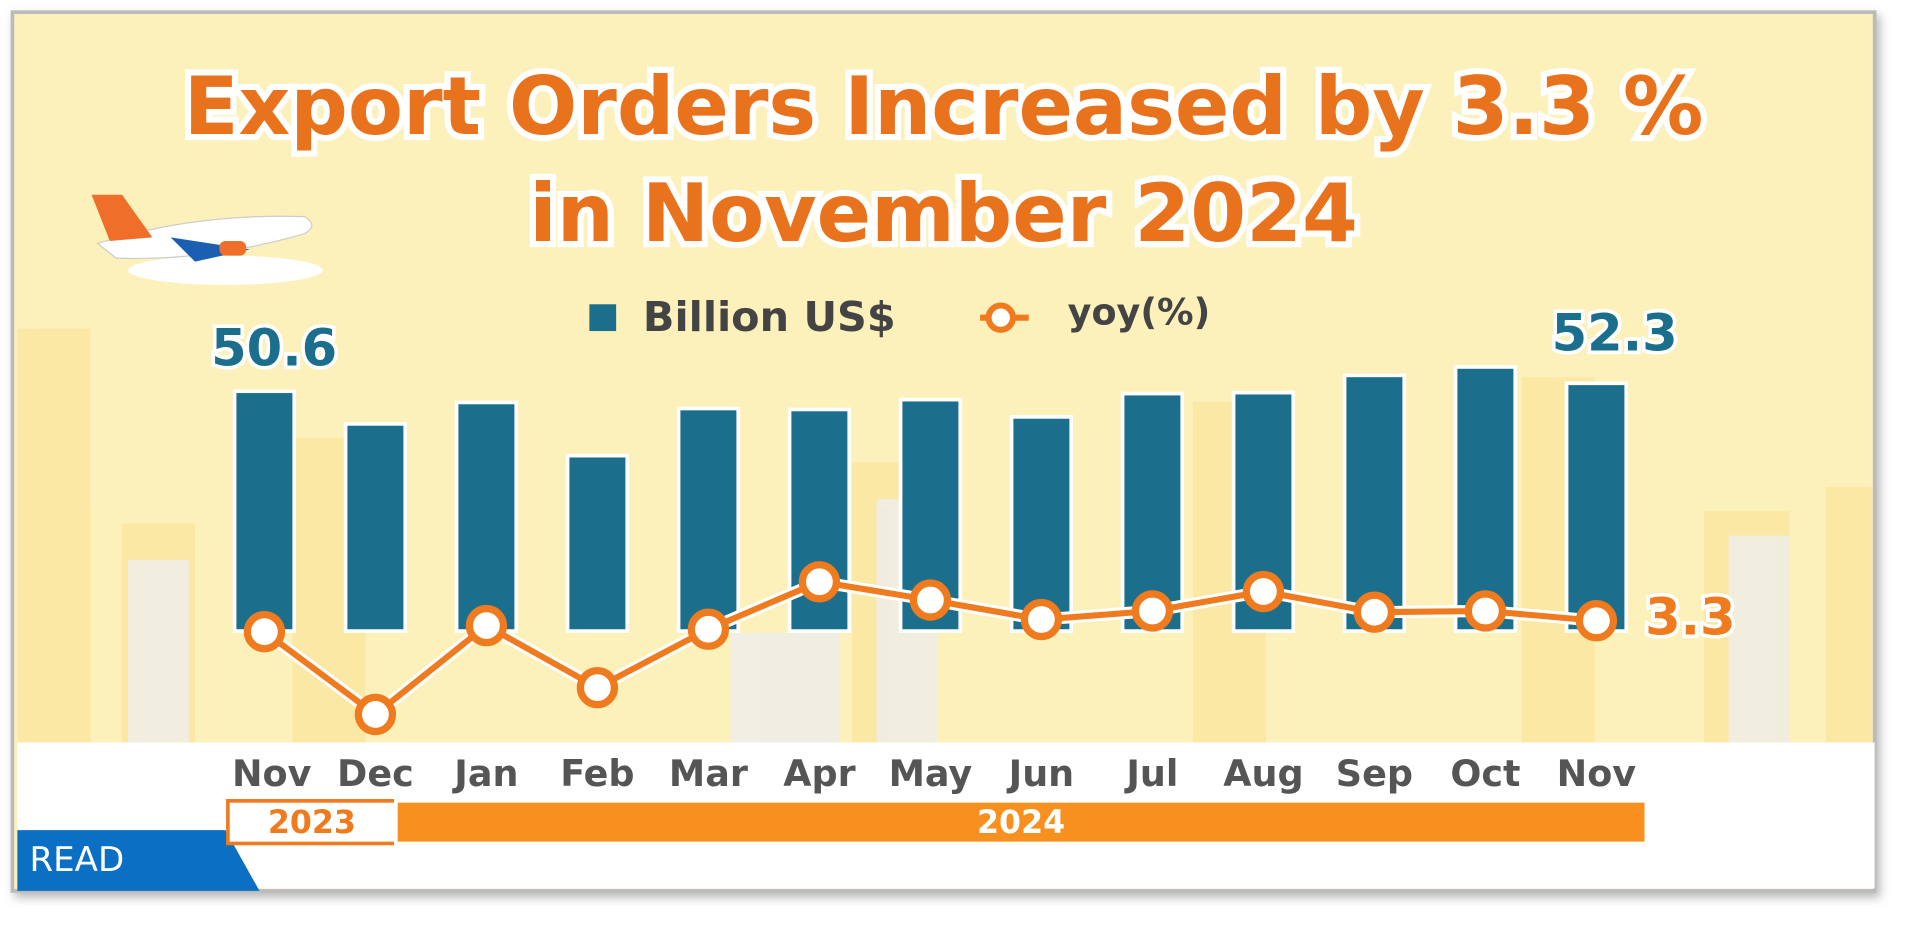 Image resolution: width=1909 pixels, height=925 pixels. Describe the element at coordinates (769, 317) in the screenshot. I see `legend-label: Billion US$` at that location.